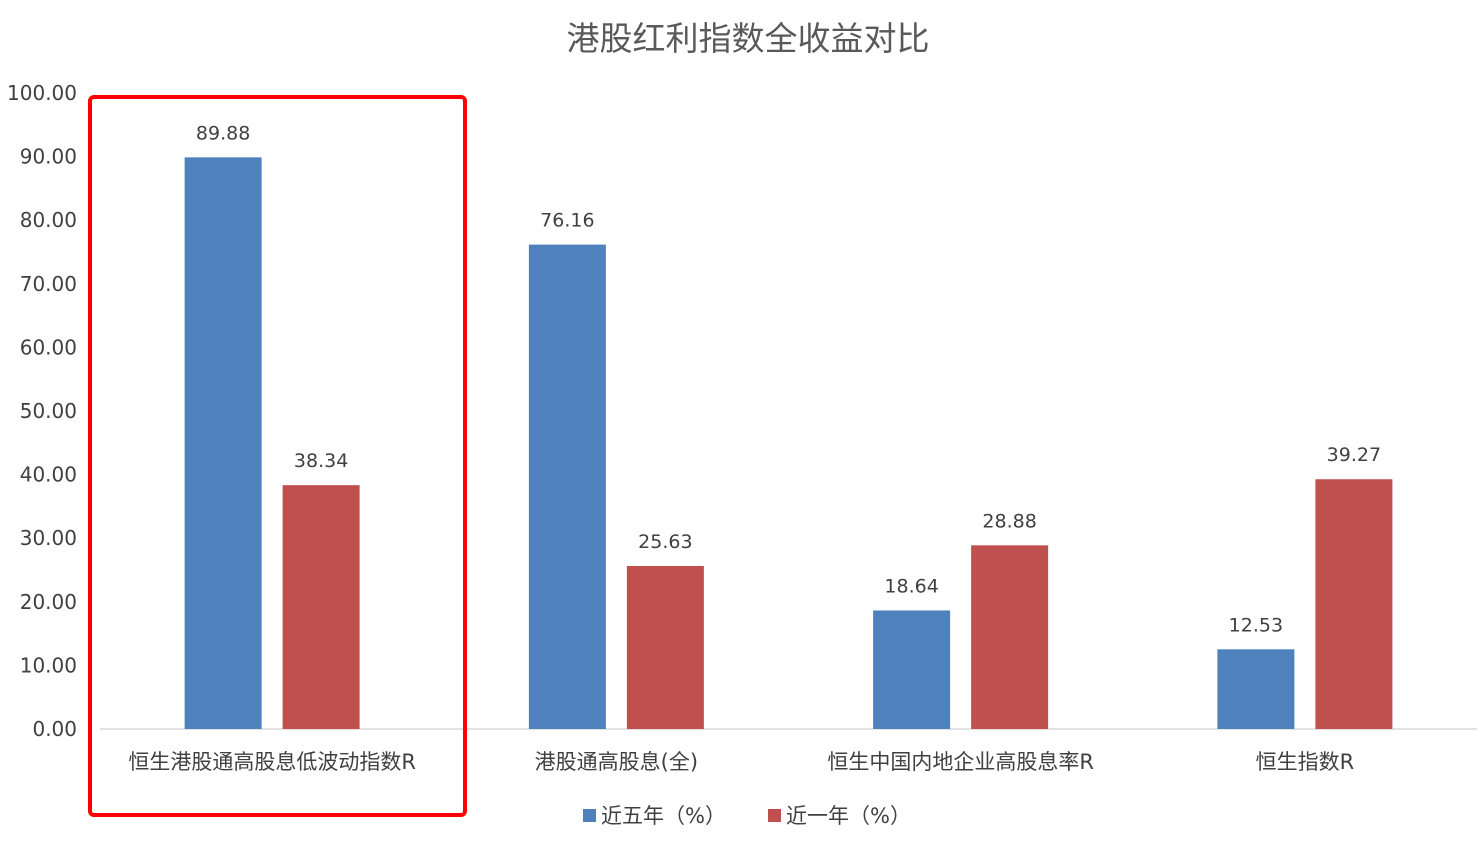 Image resolution: width=1483 pixels, height=845 pixels. What do you see at coordinates (748, 38) in the screenshot?
I see `chart-title: 港股红利指数全收益对比` at bounding box center [748, 38].